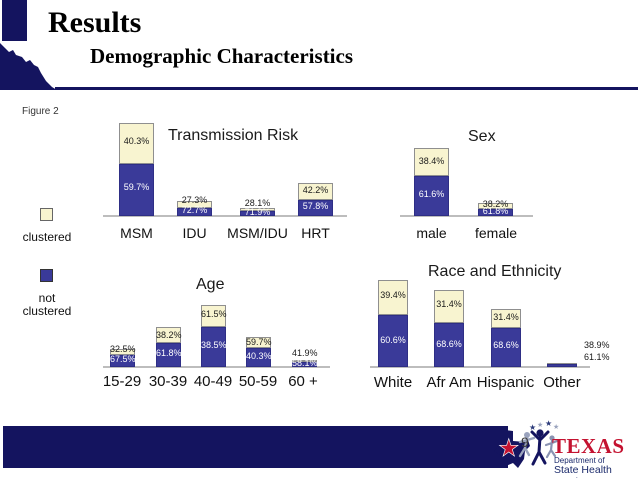 Image resolution: width=638 pixels, height=478 pixels. I want to click on page-title: Results, so click(95, 22).